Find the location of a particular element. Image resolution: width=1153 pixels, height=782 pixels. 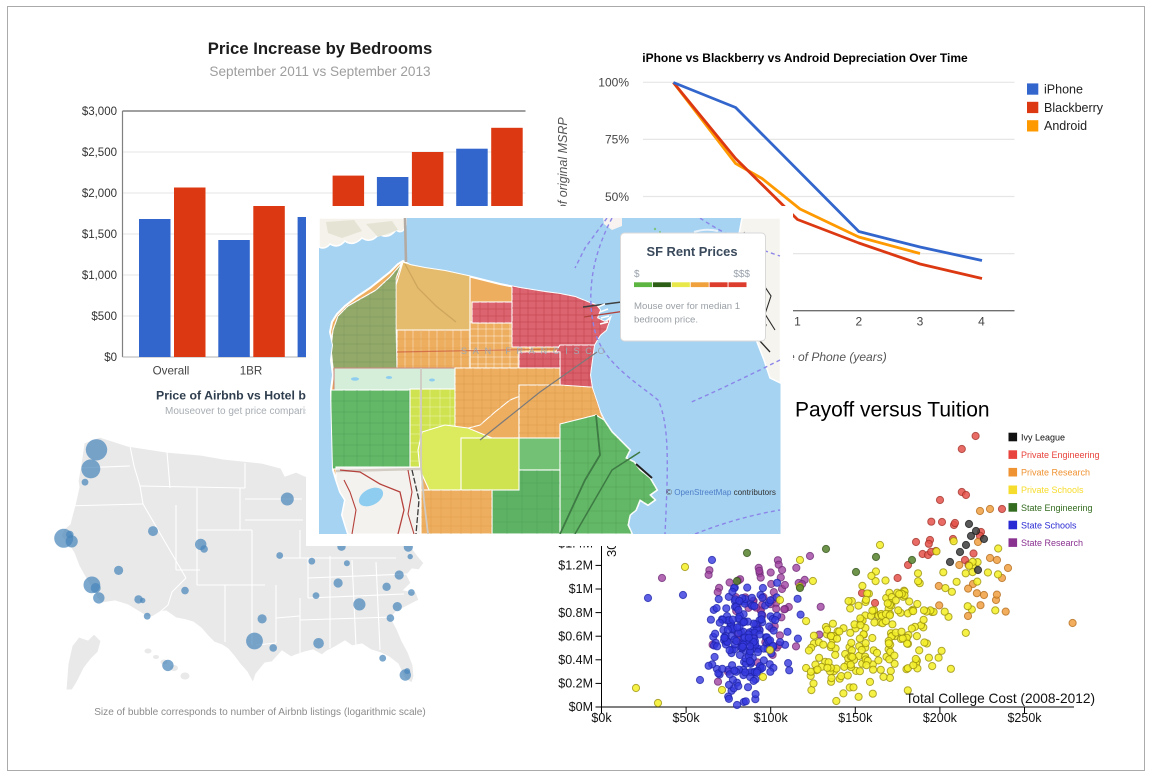

svg-text: $0.8M is located at coordinates (575, 613).